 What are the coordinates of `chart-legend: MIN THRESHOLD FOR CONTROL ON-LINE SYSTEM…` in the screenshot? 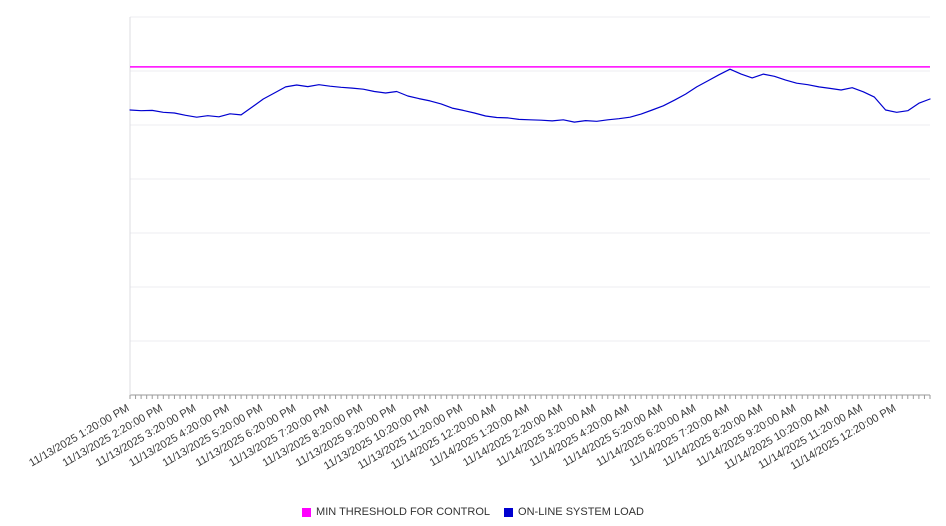 It's located at (473, 512).